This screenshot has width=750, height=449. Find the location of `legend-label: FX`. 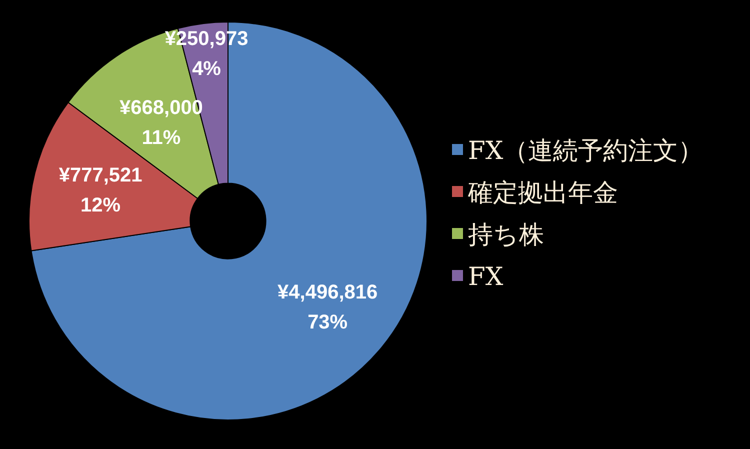

legend-label: FX is located at coordinates (486, 276).